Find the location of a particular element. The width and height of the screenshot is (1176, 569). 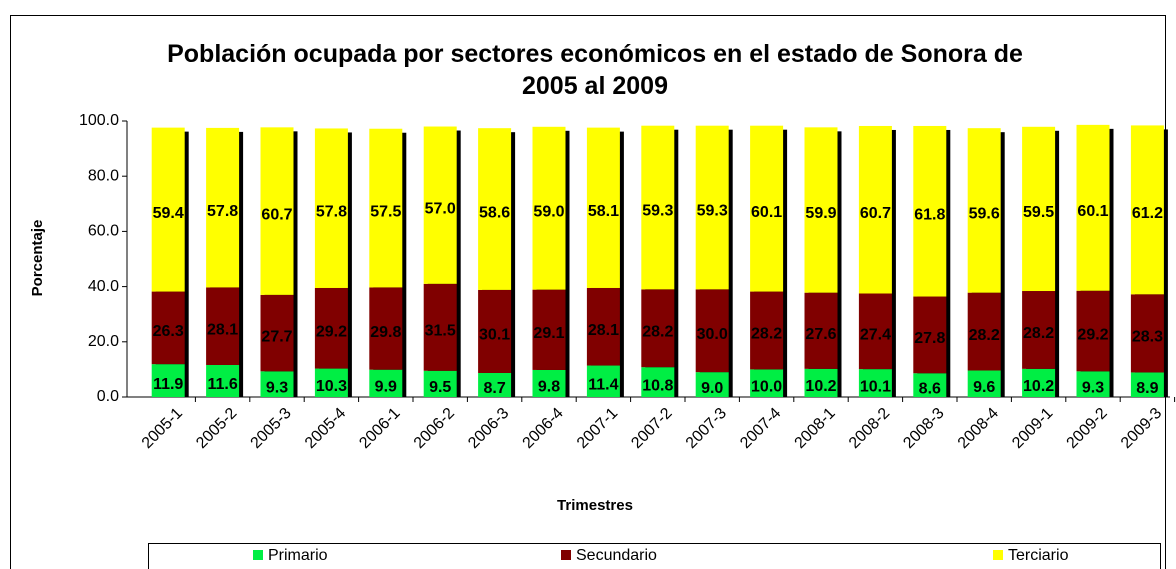

data-label: 8.6 is located at coordinates (930, 388).